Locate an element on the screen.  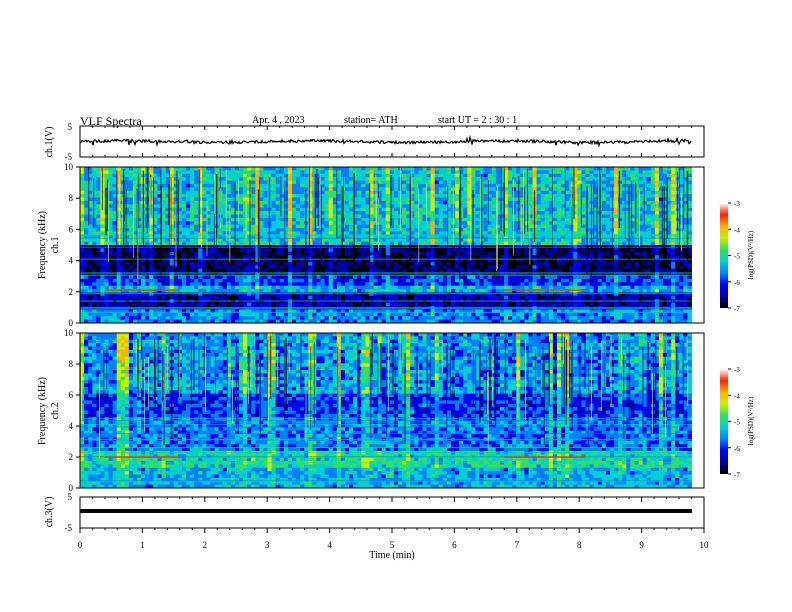
time-tick-label: 2 is located at coordinates (205, 545).